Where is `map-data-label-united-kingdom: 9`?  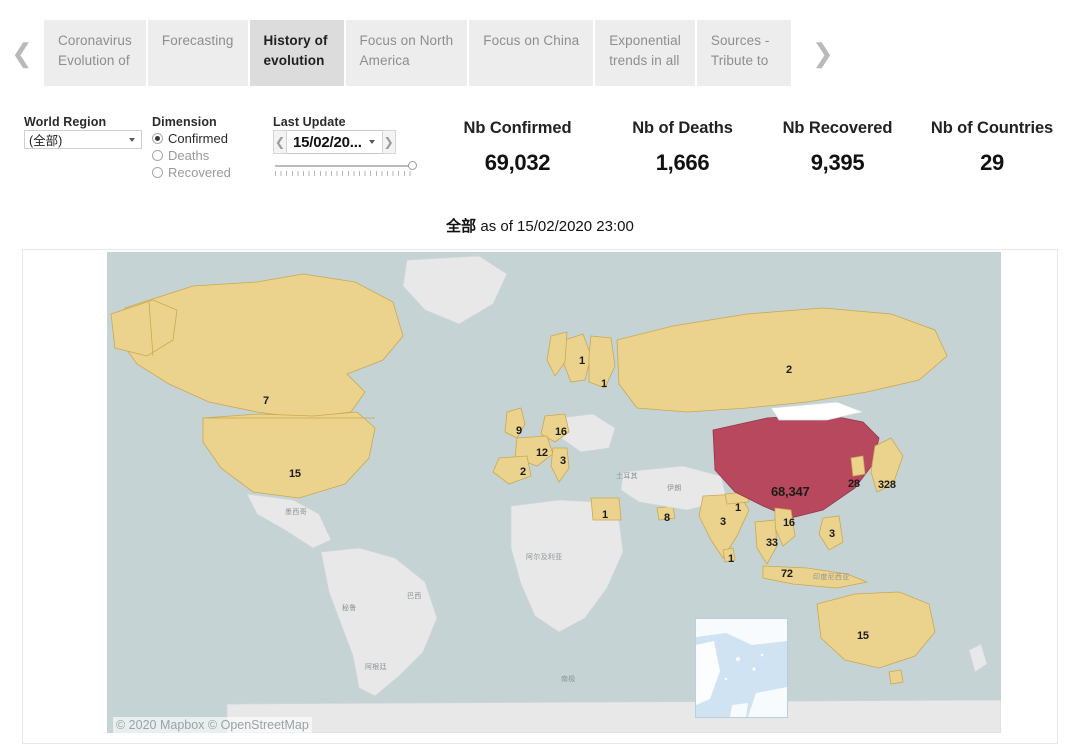
map-data-label-united-kingdom: 9 is located at coordinates (519, 431).